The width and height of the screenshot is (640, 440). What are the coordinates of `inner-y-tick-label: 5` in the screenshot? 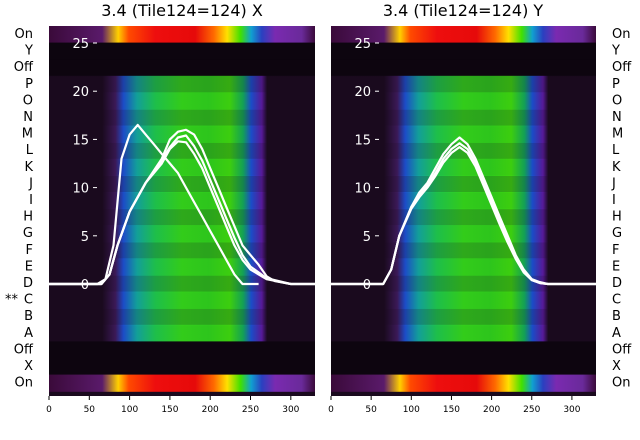 It's located at (367, 237).